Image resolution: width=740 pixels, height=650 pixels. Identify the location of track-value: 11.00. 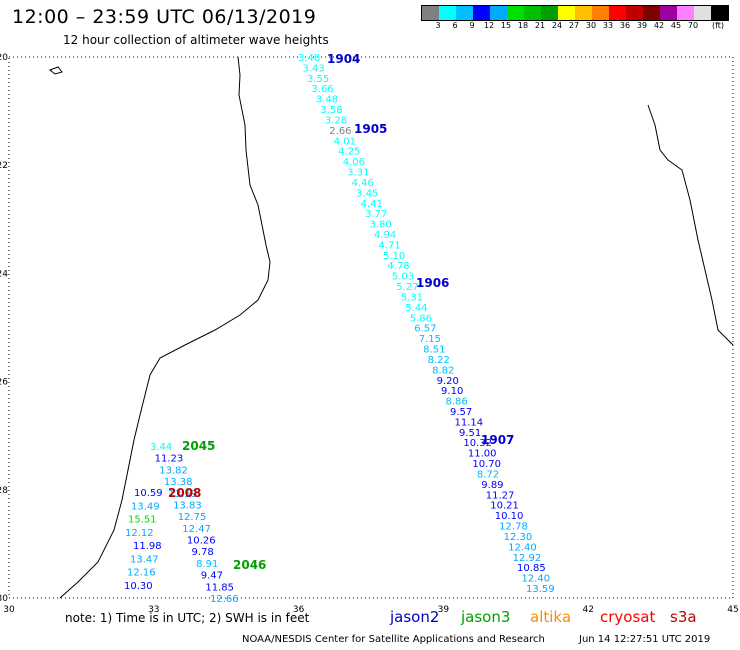
(482, 454).